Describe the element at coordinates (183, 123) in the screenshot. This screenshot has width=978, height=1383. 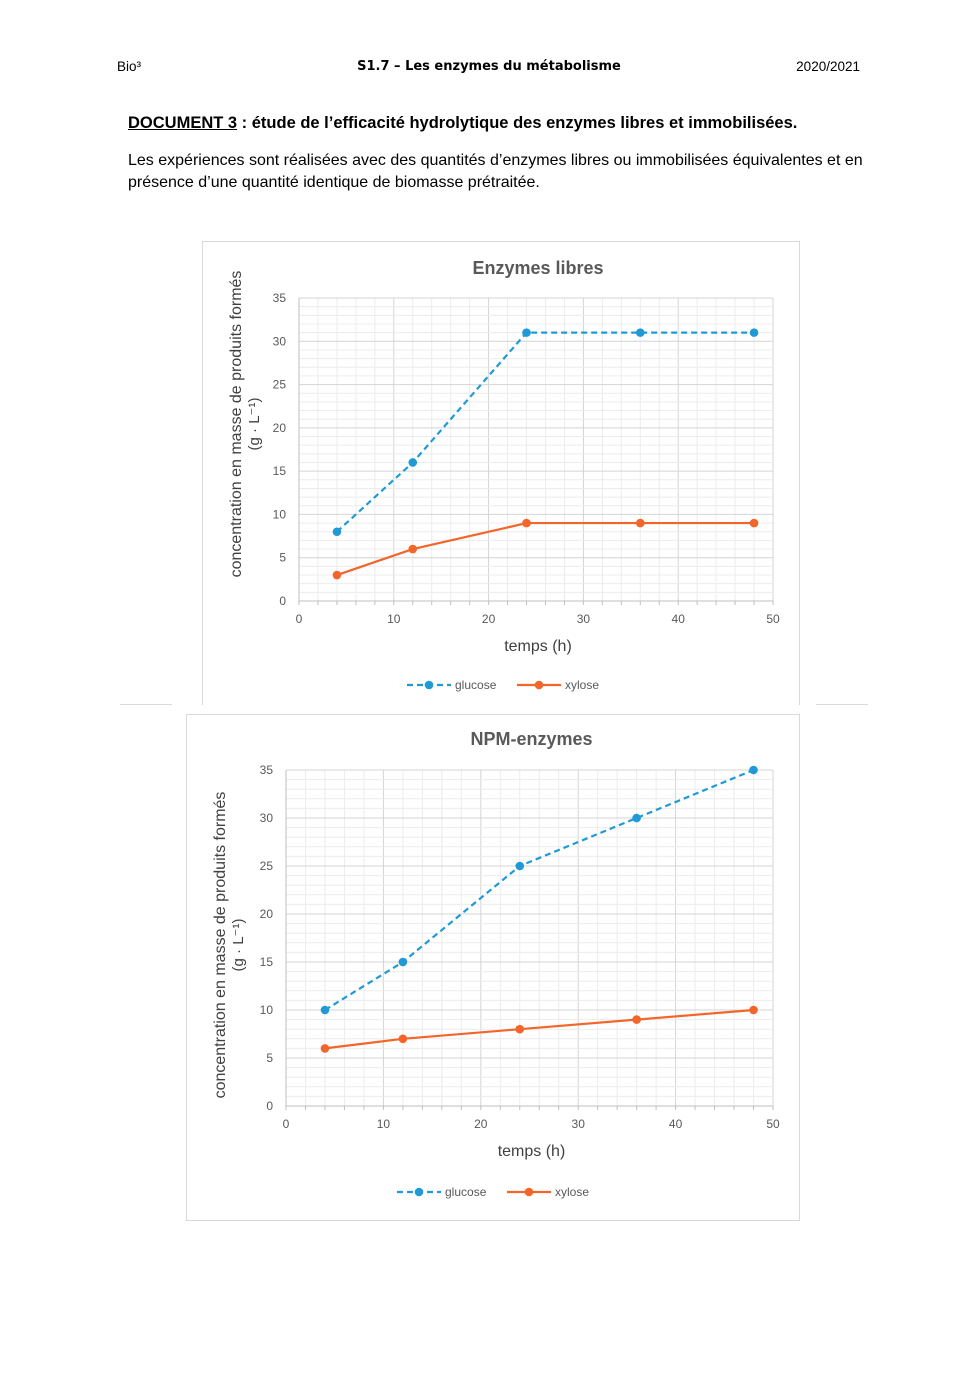
I see `document-label: DOCUMENT 3` at that location.